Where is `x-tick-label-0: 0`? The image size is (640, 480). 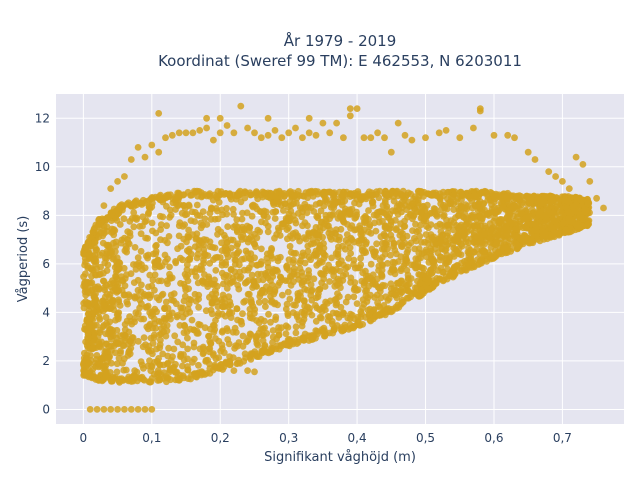 x-tick-label-0: 0 is located at coordinates (84, 438).